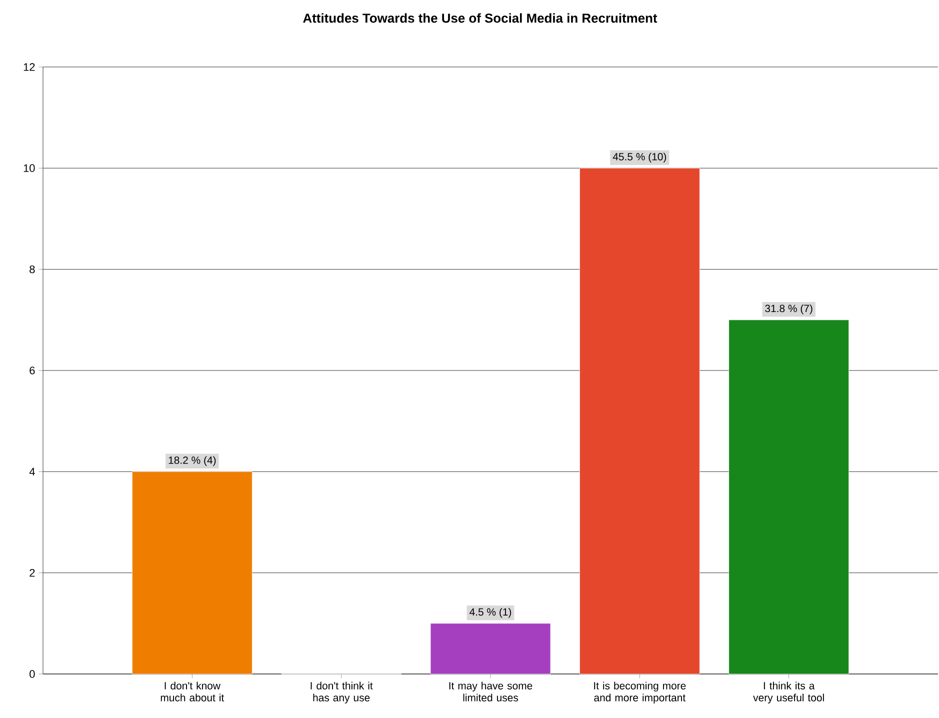  Describe the element at coordinates (29, 67) in the screenshot. I see `y-tick-label: 12` at that location.